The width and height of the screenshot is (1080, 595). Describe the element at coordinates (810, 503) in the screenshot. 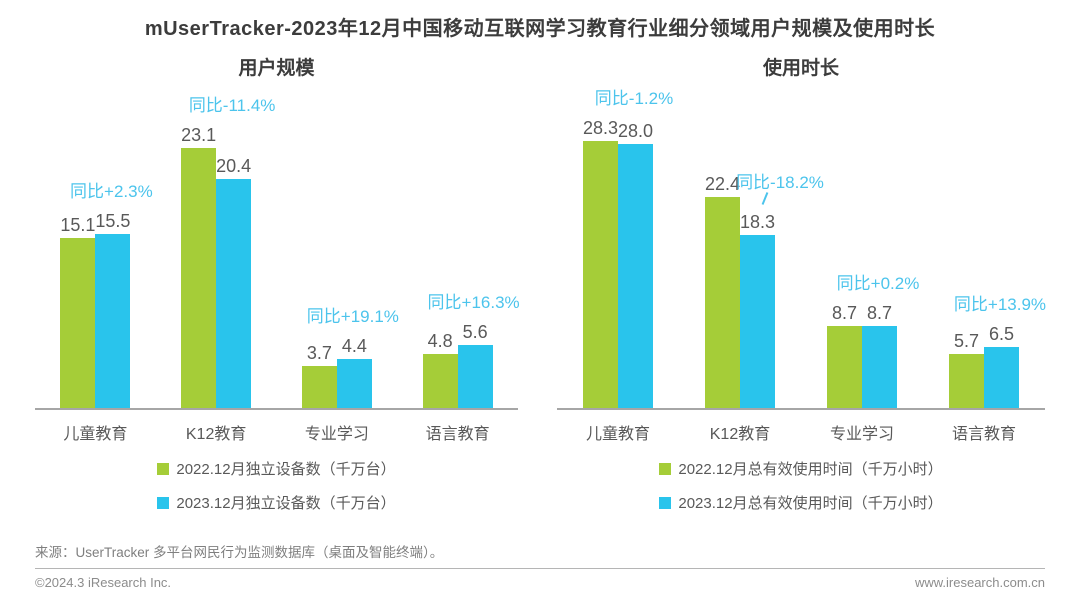

I see `legend-label: 2023.12月总有效使用时间（千万小时）` at that location.